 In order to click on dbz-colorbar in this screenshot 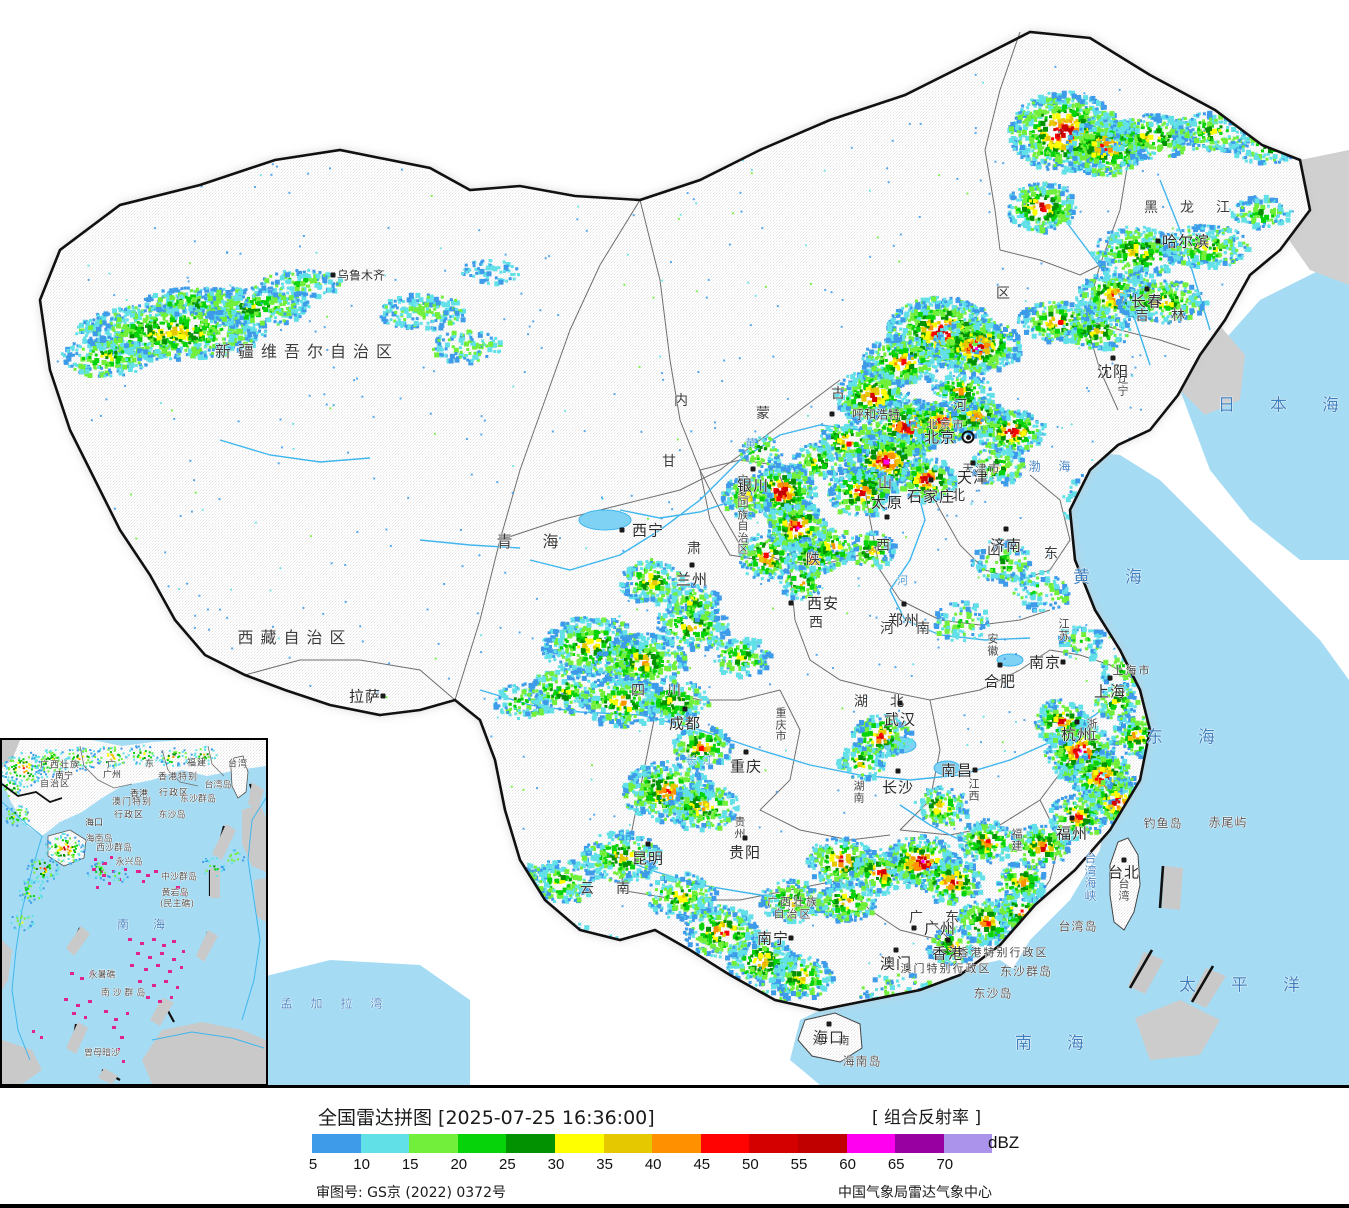, I will do `click(652, 1143)`.